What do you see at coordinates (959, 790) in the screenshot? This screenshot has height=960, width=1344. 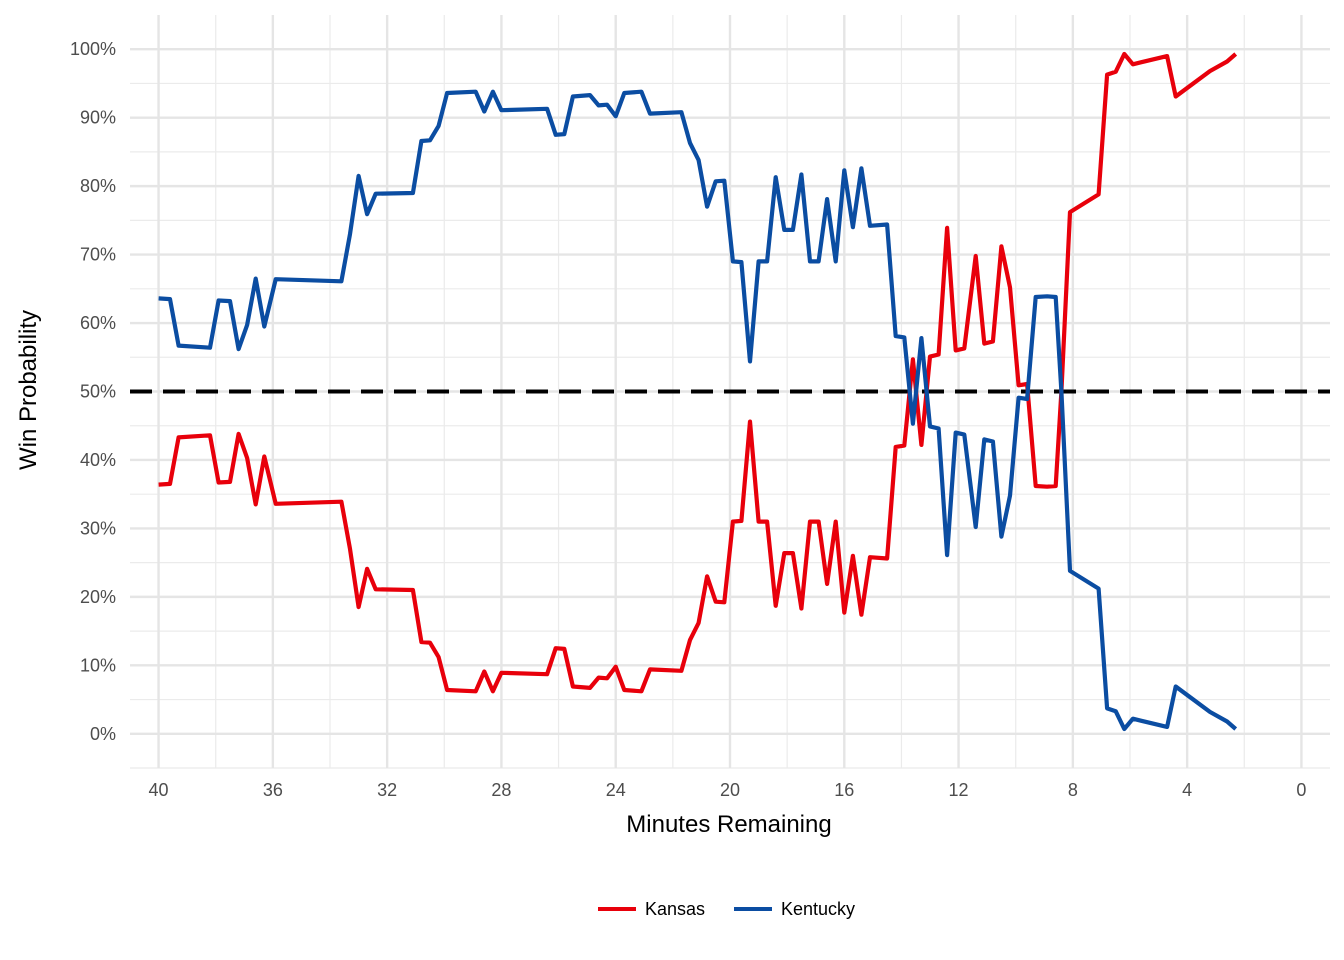 I see `x-tick-label-7: 12` at bounding box center [959, 790].